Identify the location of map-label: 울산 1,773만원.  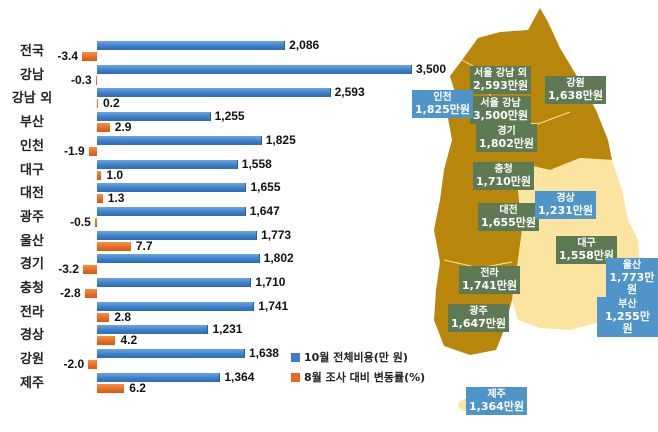
(632, 278).